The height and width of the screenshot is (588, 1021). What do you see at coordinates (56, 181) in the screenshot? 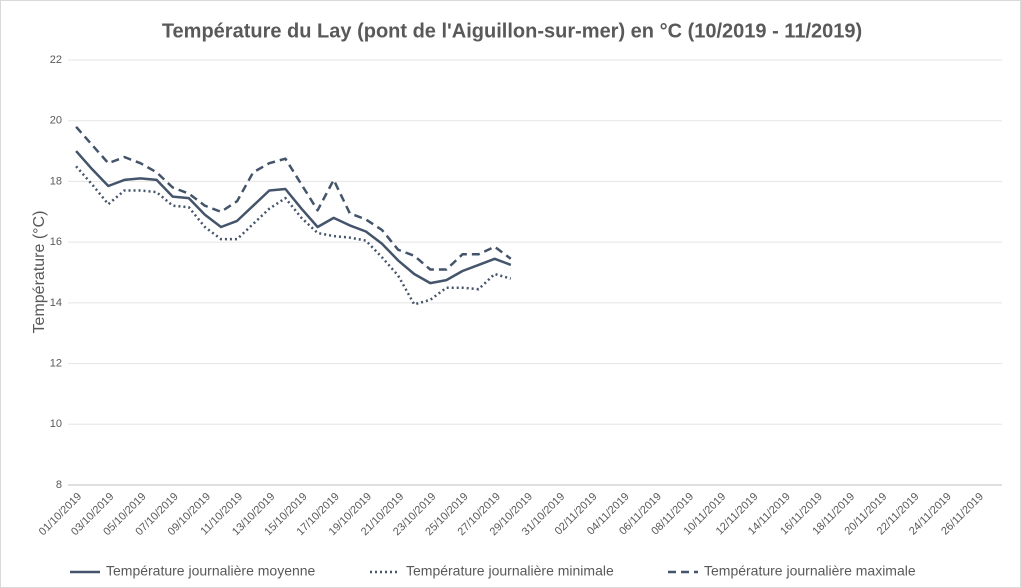
I see `y-tick-label: 18` at bounding box center [56, 181].